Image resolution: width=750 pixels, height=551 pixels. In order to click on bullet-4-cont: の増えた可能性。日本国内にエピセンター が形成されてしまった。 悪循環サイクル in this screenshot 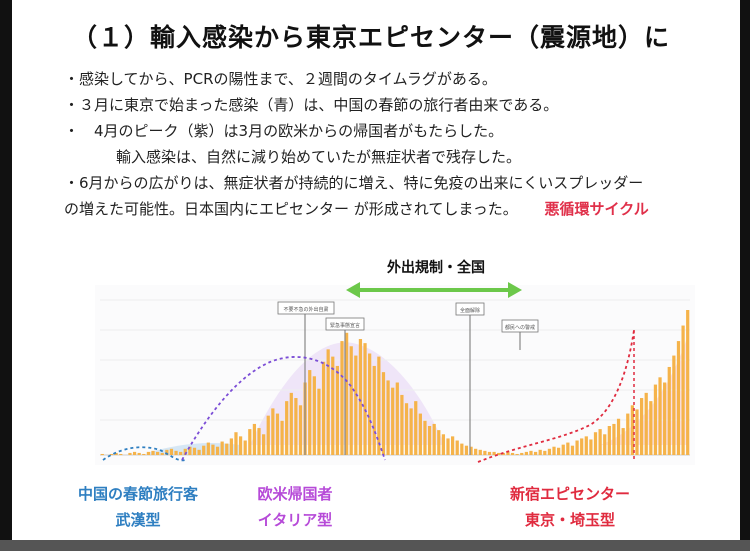, I will do `click(356, 208)`.